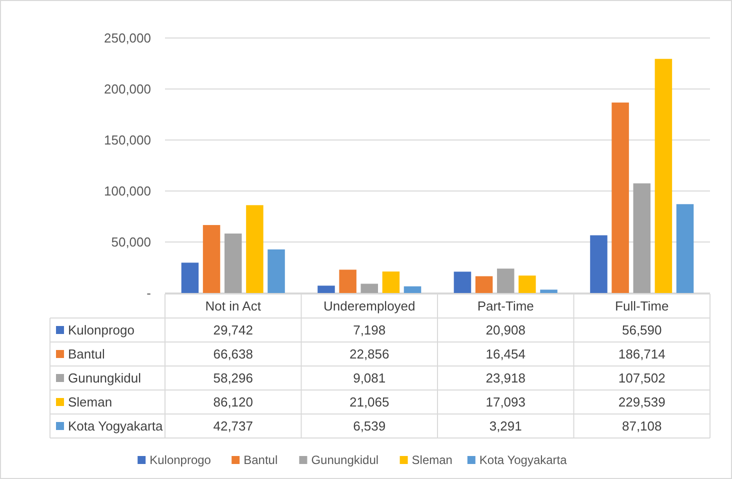 This screenshot has width=732, height=479. I want to click on text: Sleman, so click(90, 402).